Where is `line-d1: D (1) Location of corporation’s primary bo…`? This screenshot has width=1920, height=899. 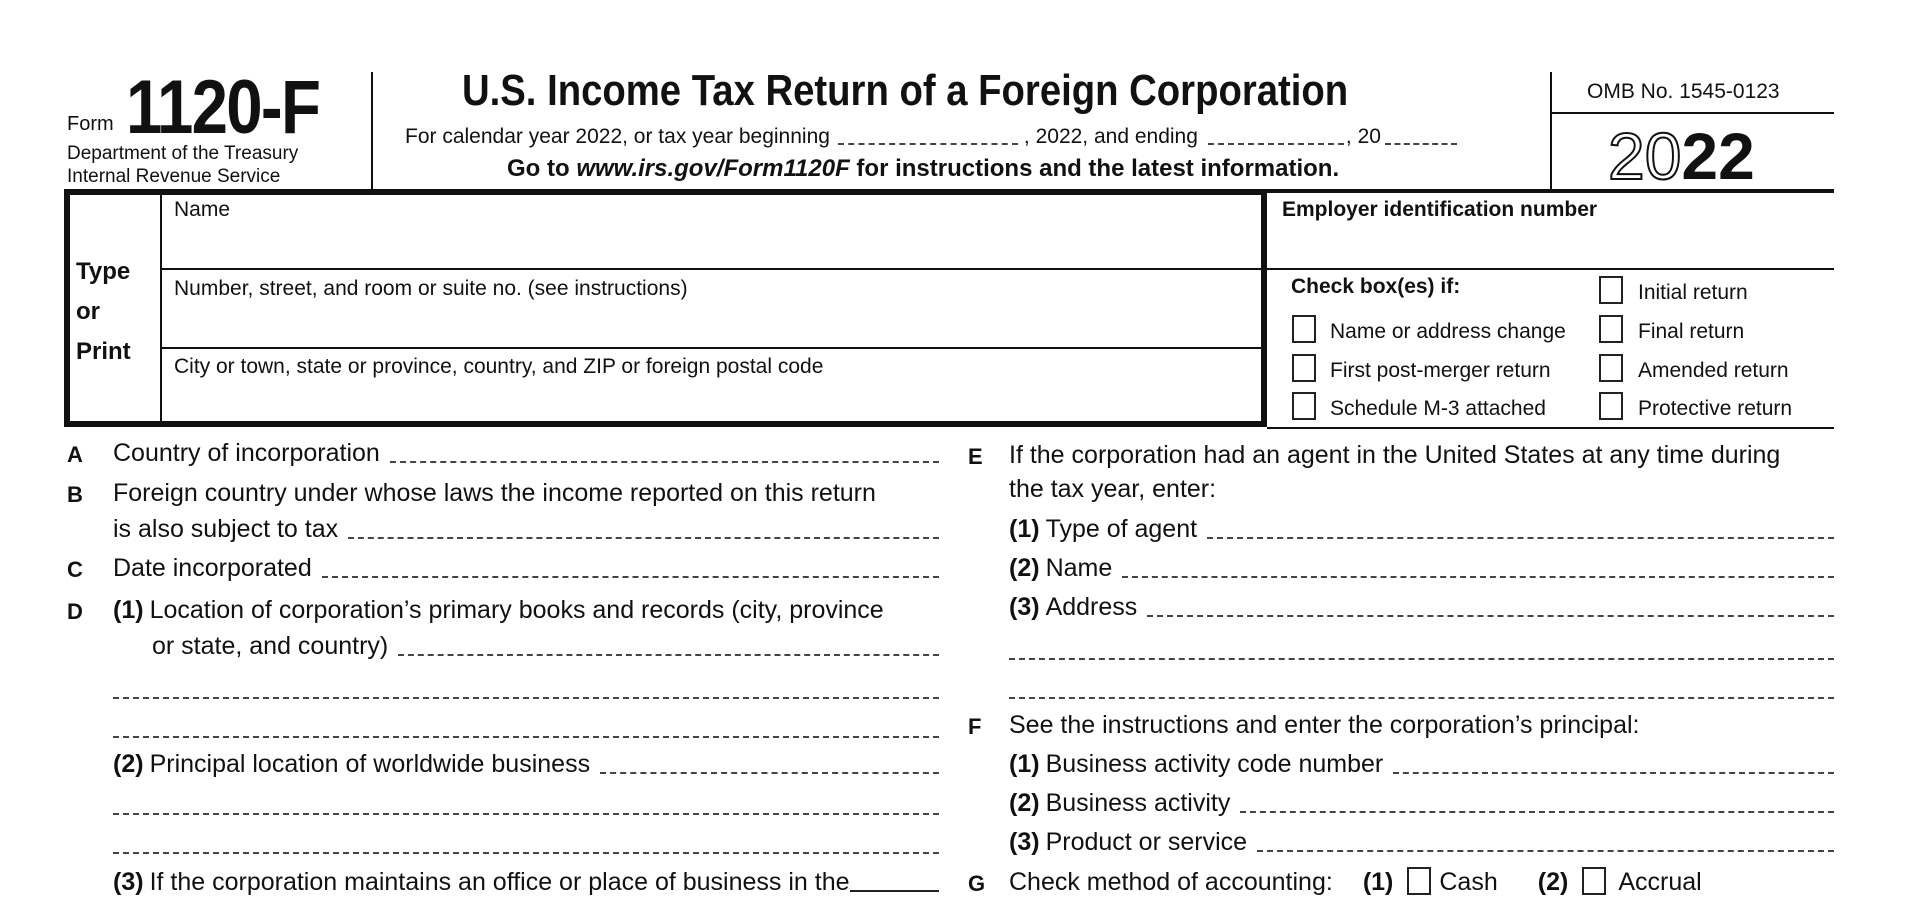
line-d1: D (1) Location of corporation’s primary bo… is located at coordinates (503, 609).